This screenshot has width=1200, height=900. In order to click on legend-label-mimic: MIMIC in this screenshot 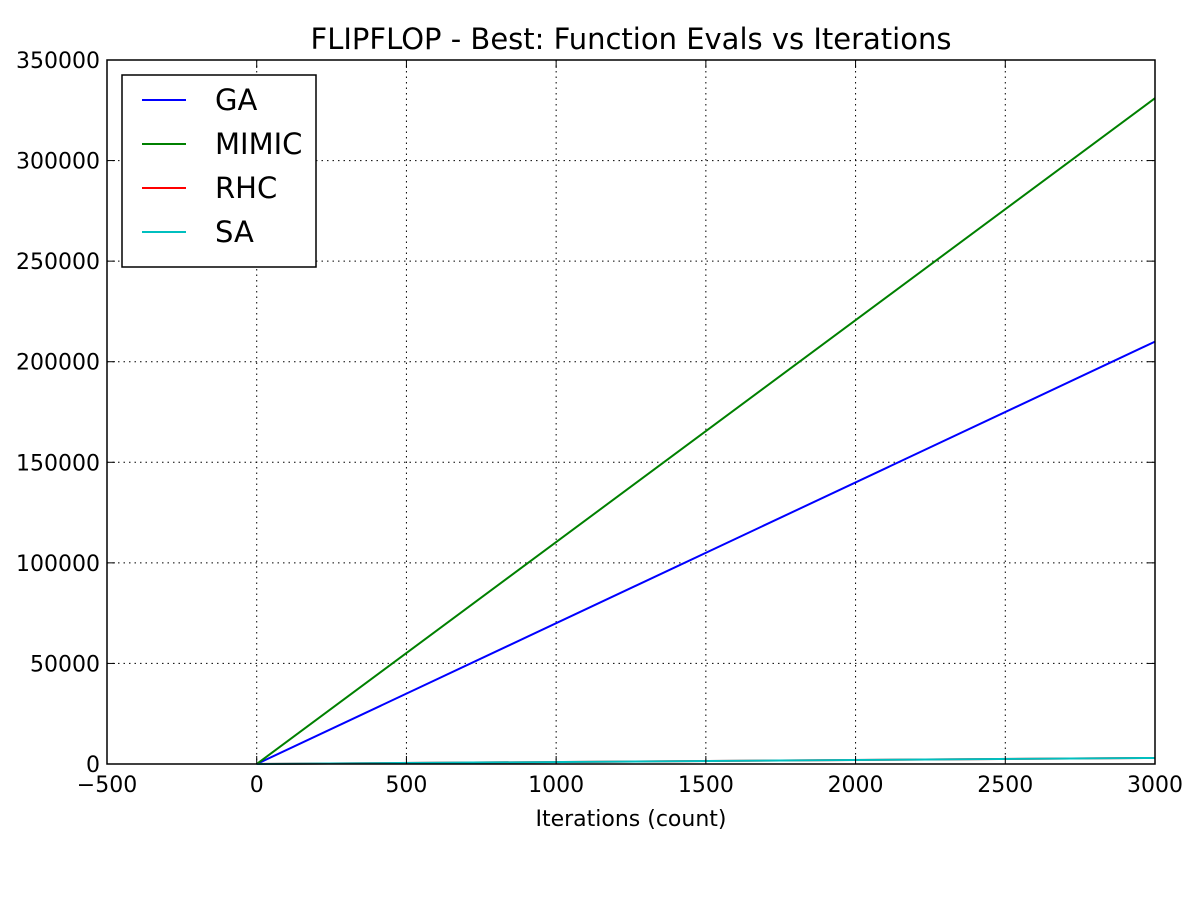, I will do `click(258, 144)`.